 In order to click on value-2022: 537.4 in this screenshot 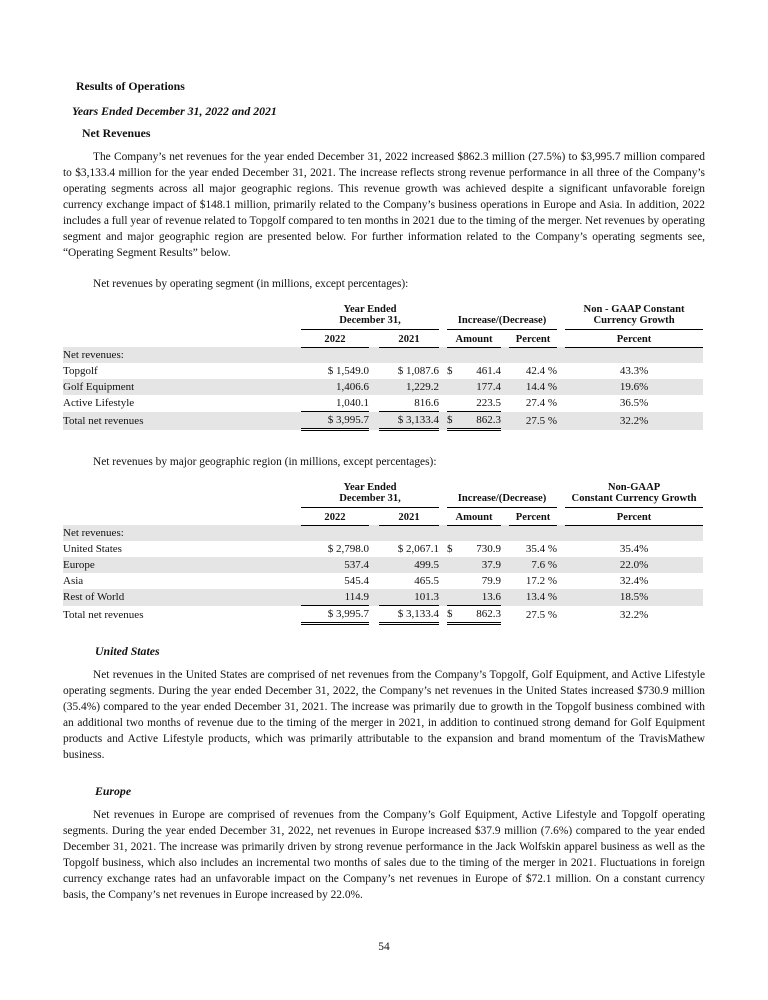, I will do `click(335, 565)`.